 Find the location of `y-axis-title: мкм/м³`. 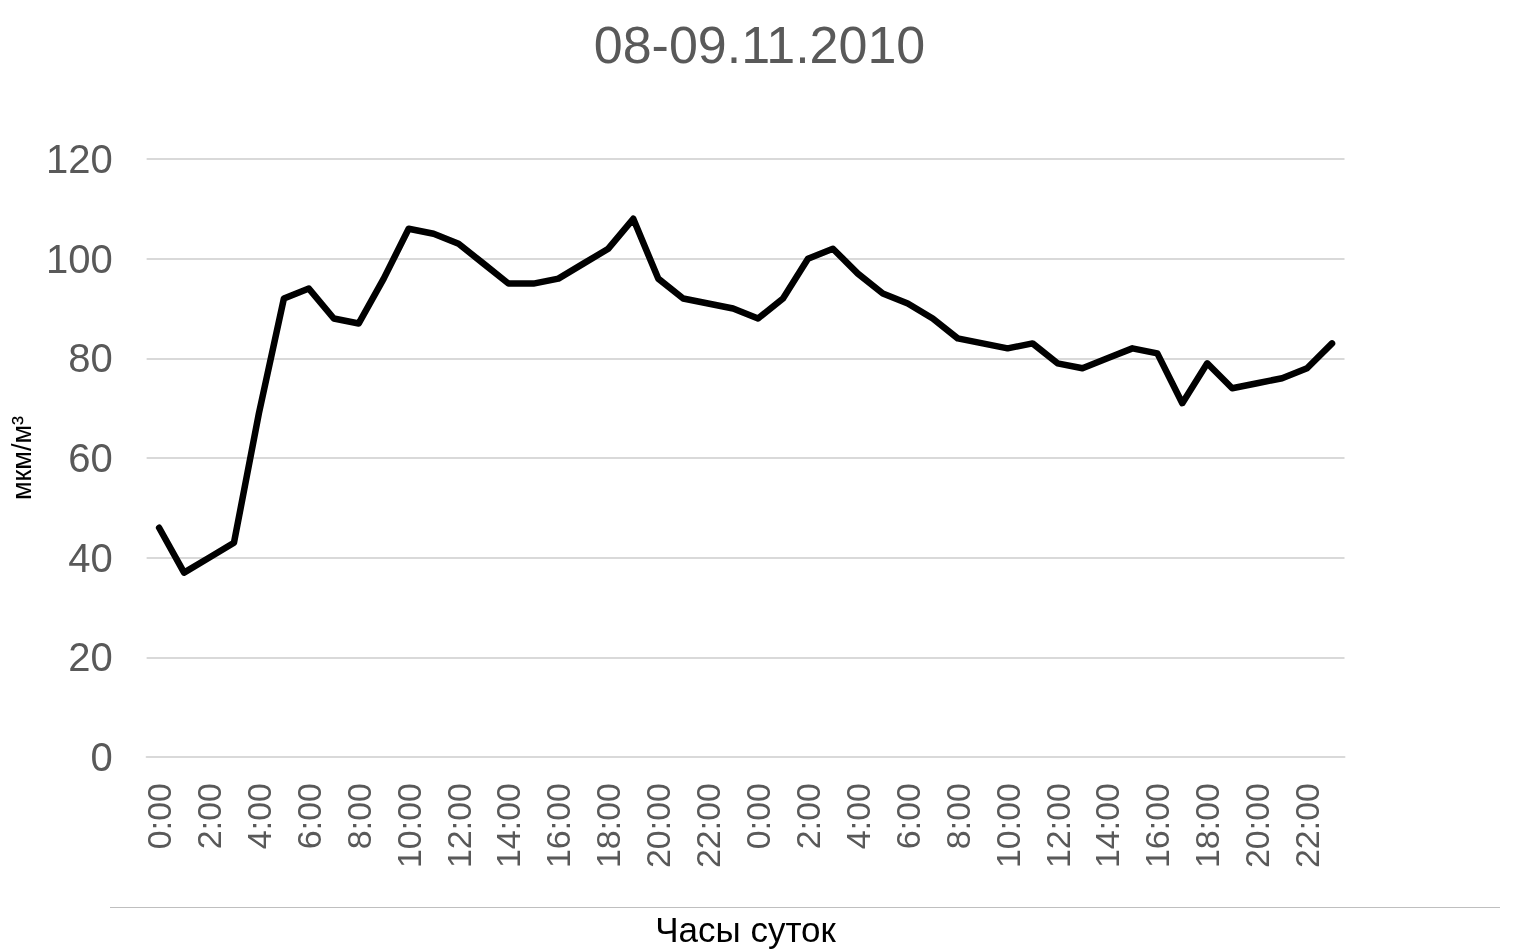

y-axis-title: мкм/м³ is located at coordinates (21, 458).